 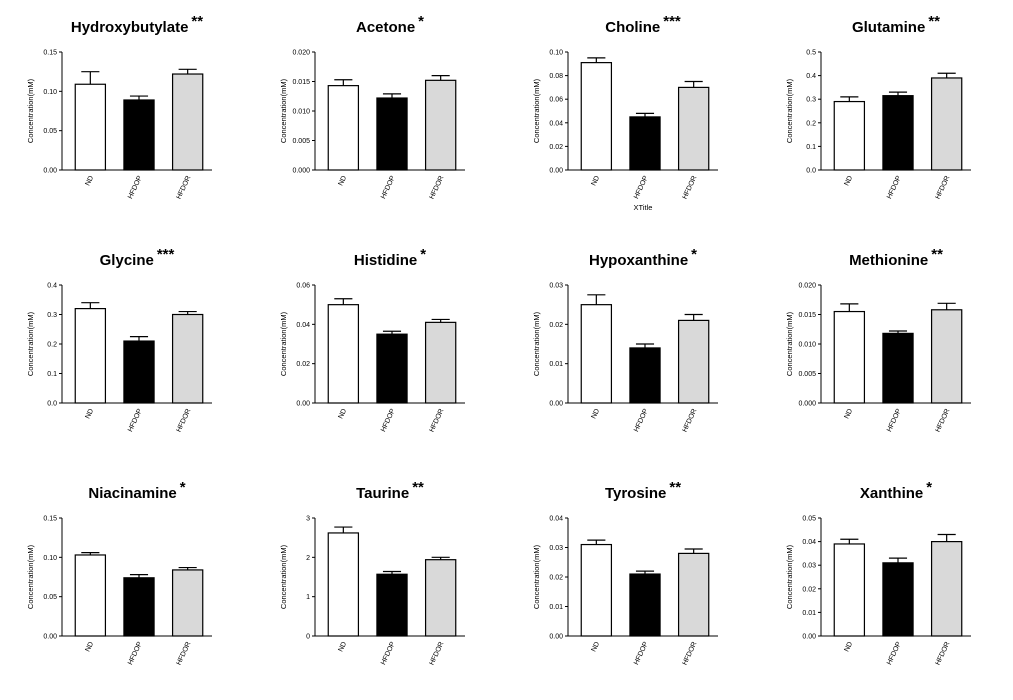 I want to click on y-tick-label: 0.5, so click(x=811, y=53).